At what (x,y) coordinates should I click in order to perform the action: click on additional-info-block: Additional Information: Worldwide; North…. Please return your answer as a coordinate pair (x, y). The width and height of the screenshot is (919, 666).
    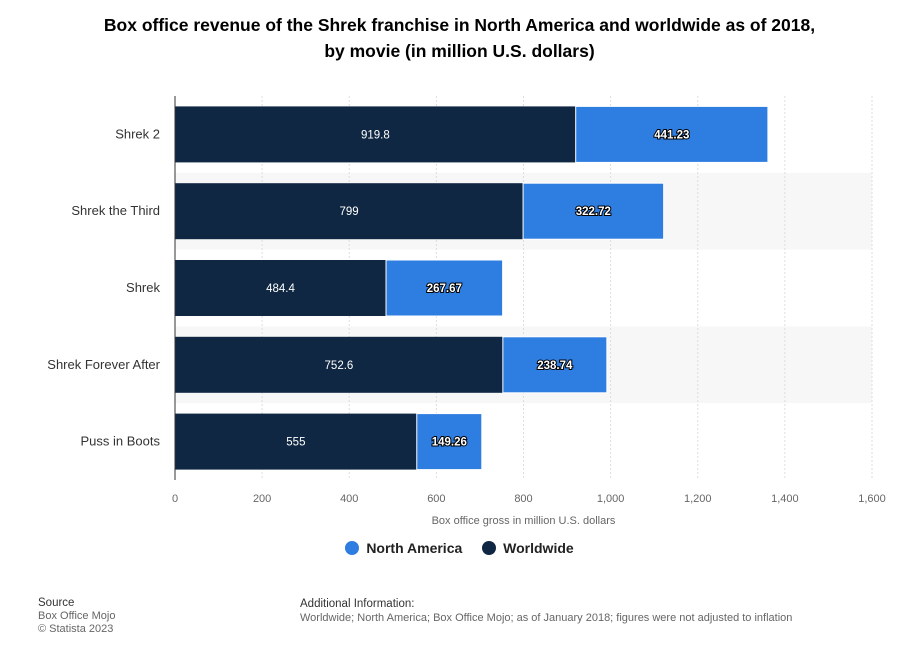
    Looking at the image, I should click on (546, 611).